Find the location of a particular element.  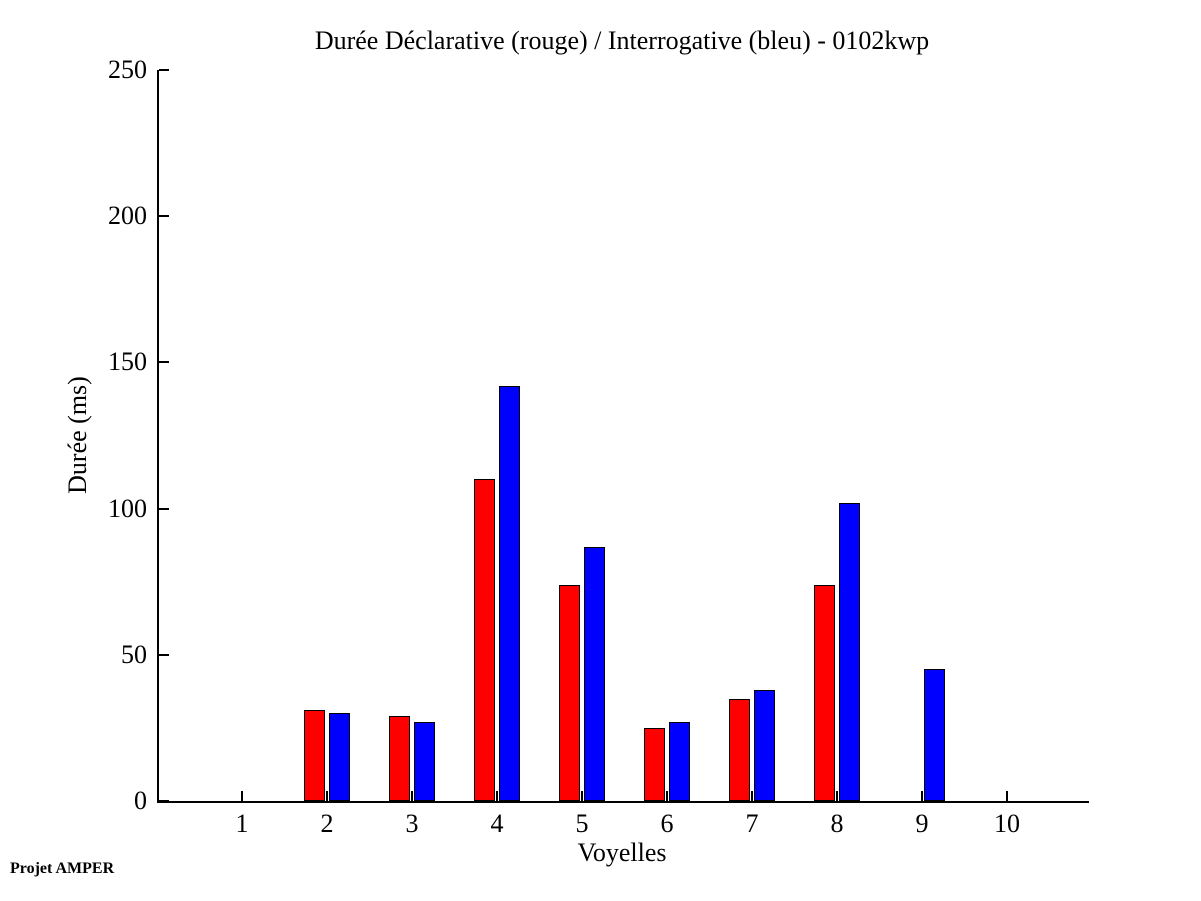

x-tick-label: 10 is located at coordinates (1007, 823).